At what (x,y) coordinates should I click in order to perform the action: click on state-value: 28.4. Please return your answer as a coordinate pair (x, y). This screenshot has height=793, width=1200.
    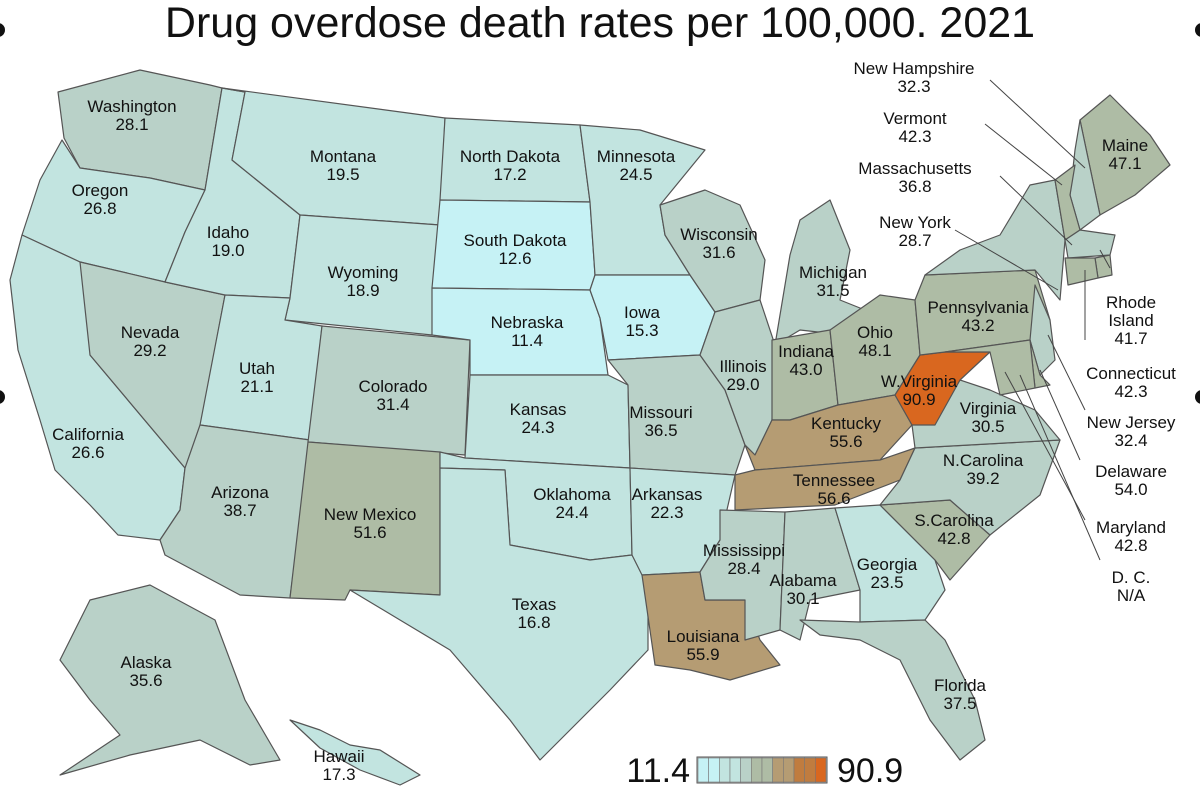
    Looking at the image, I should click on (743, 568).